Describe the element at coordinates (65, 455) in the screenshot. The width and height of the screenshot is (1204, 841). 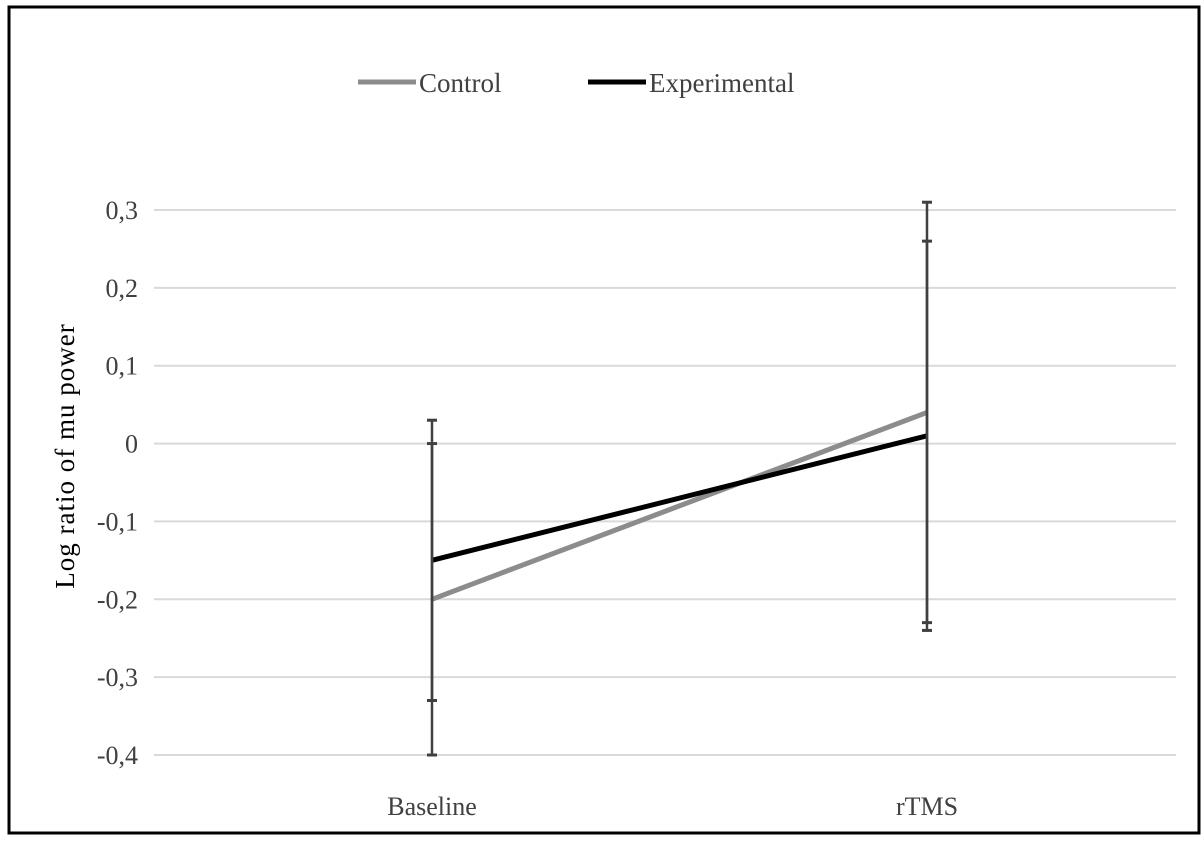
I see `y-axis-title: Log ratio of mu power` at that location.